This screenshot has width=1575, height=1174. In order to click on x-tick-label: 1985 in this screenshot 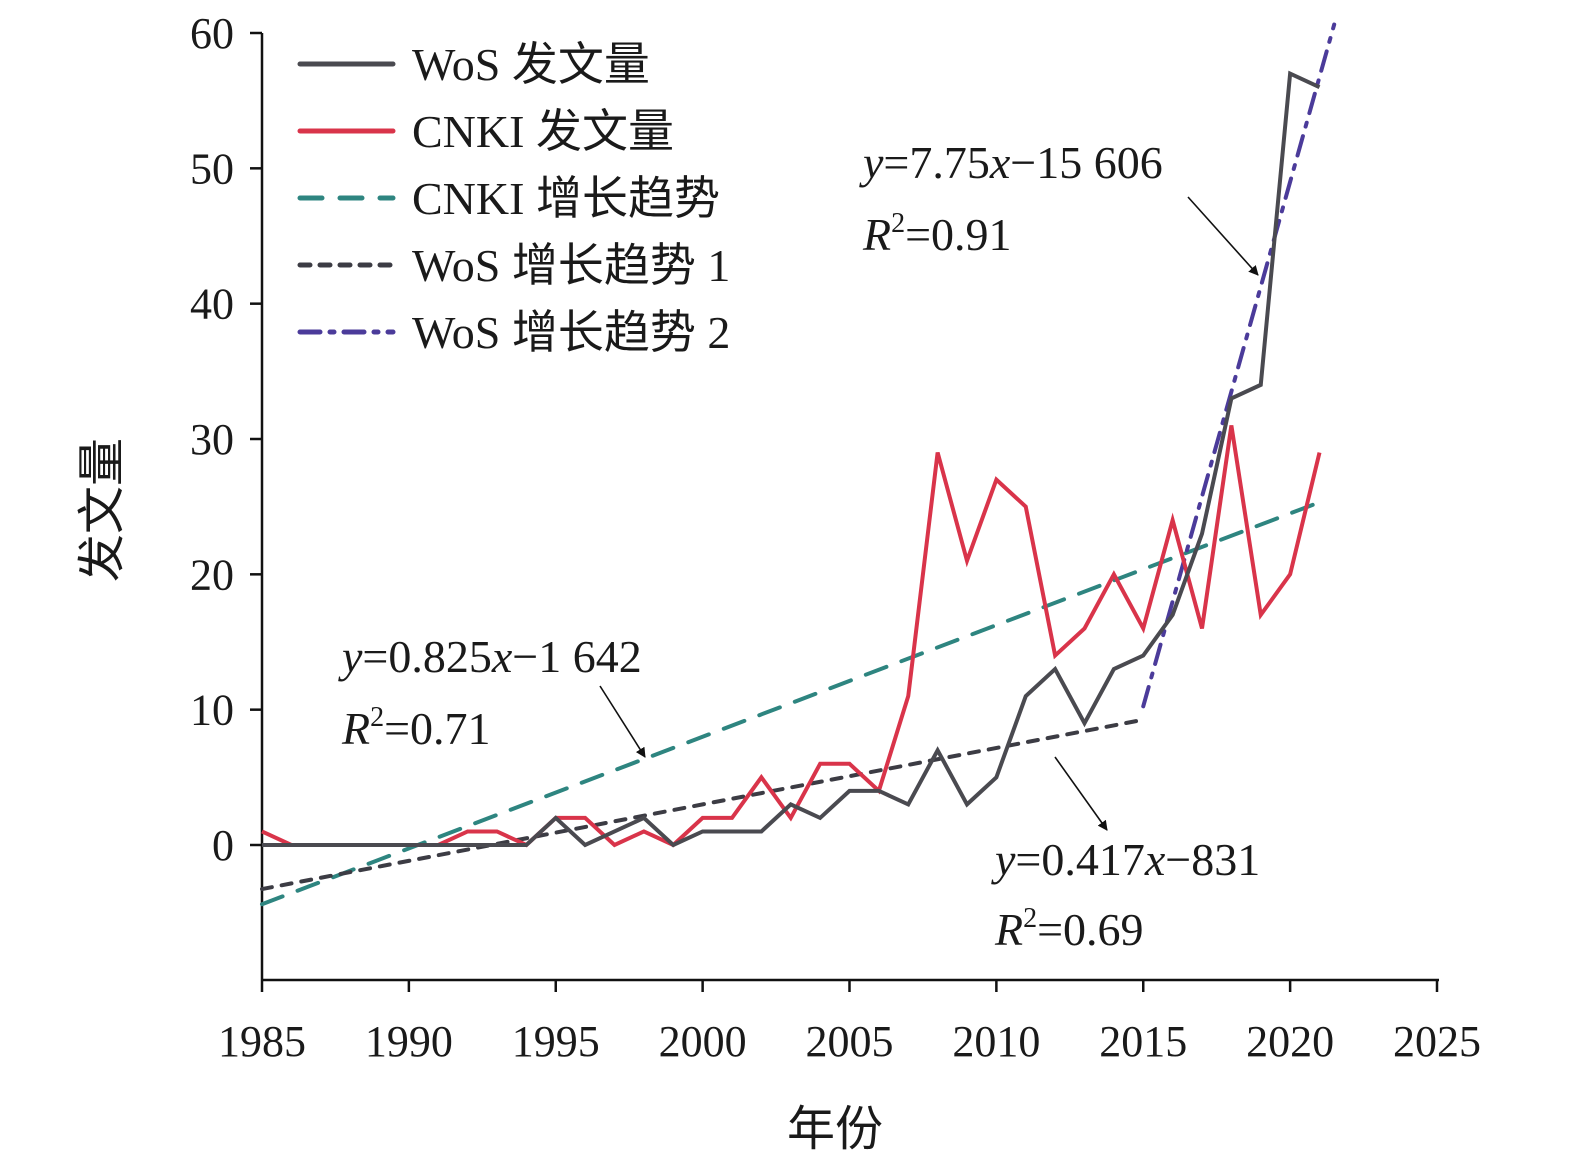, I will do `click(262, 1041)`.